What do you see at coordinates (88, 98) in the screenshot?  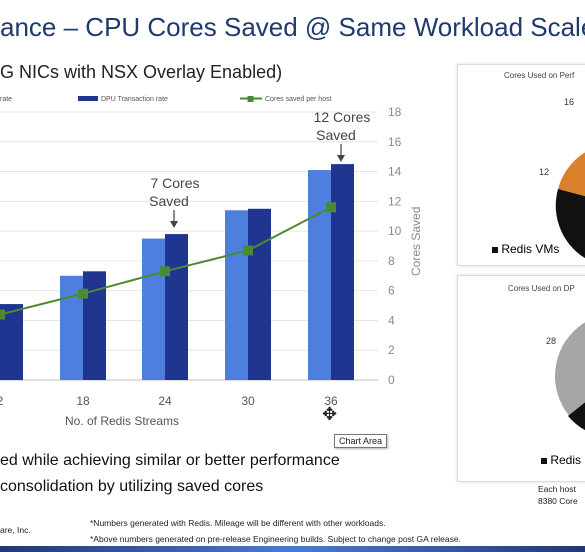 I see `legend-swatch-series1` at bounding box center [88, 98].